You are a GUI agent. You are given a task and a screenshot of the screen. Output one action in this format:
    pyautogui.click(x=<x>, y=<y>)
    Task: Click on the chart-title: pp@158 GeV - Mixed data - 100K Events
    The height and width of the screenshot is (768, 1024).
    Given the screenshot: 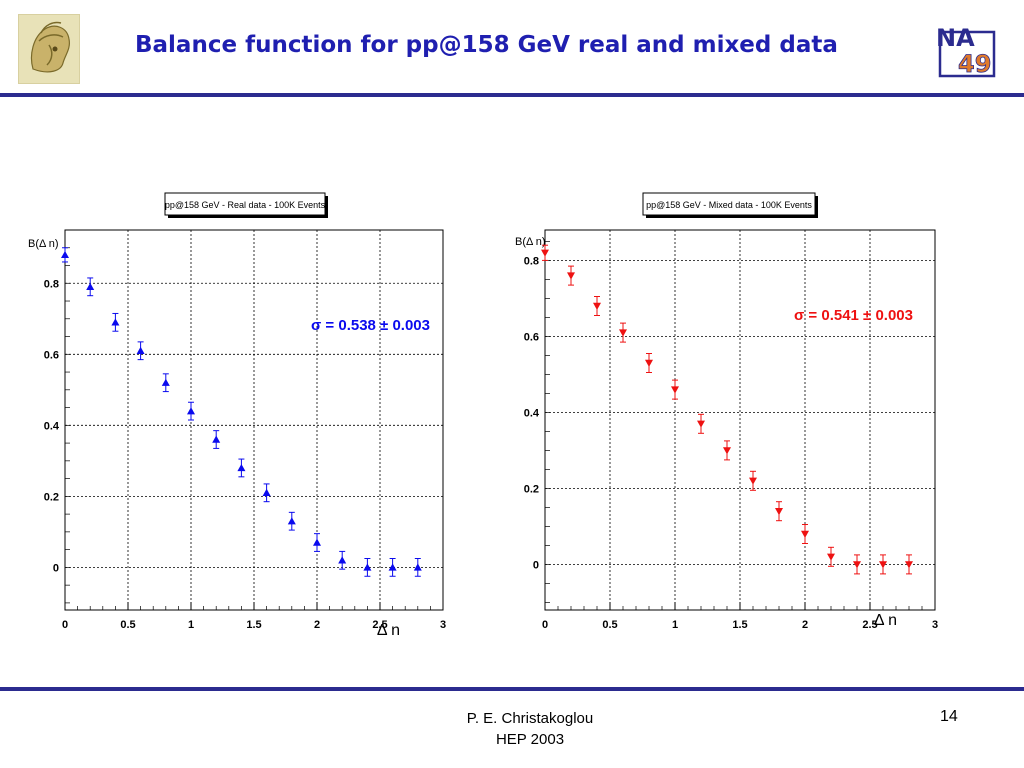 What is the action you would take?
    pyautogui.click(x=729, y=205)
    